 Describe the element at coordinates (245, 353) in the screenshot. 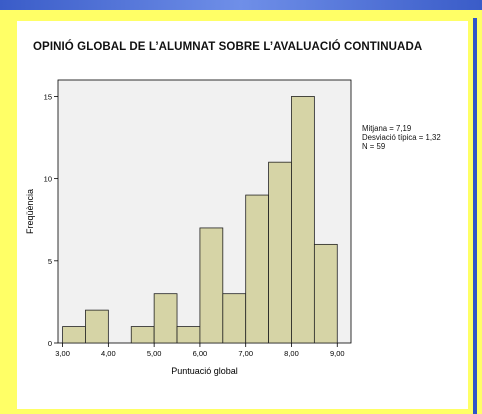

I see `x-tick-label: 7,00` at that location.